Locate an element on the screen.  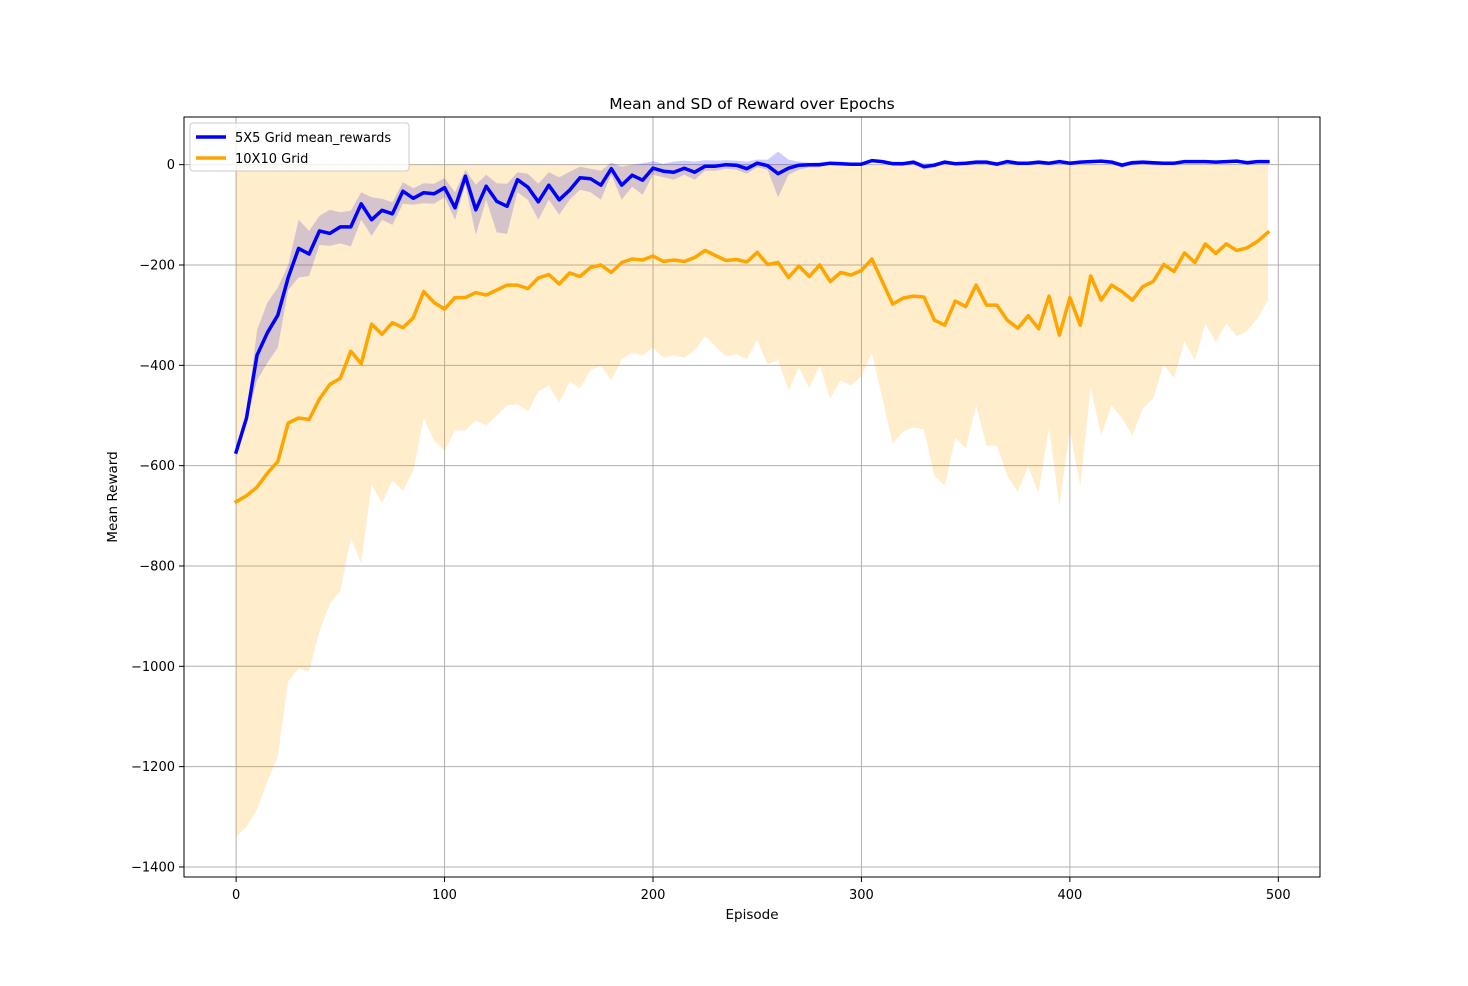
legend-label: 10X10 Grid is located at coordinates (271, 159).